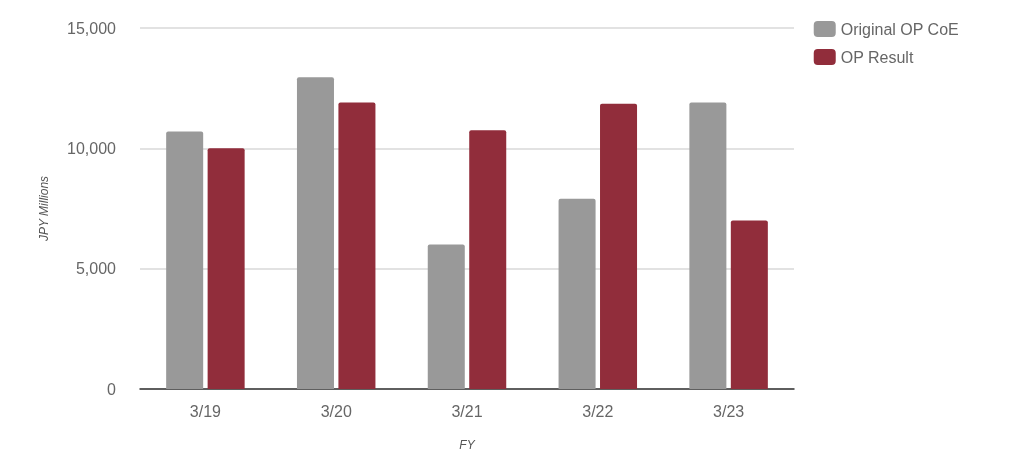 The image size is (1032, 464). I want to click on y-tick-label: 5,000, so click(96, 269).